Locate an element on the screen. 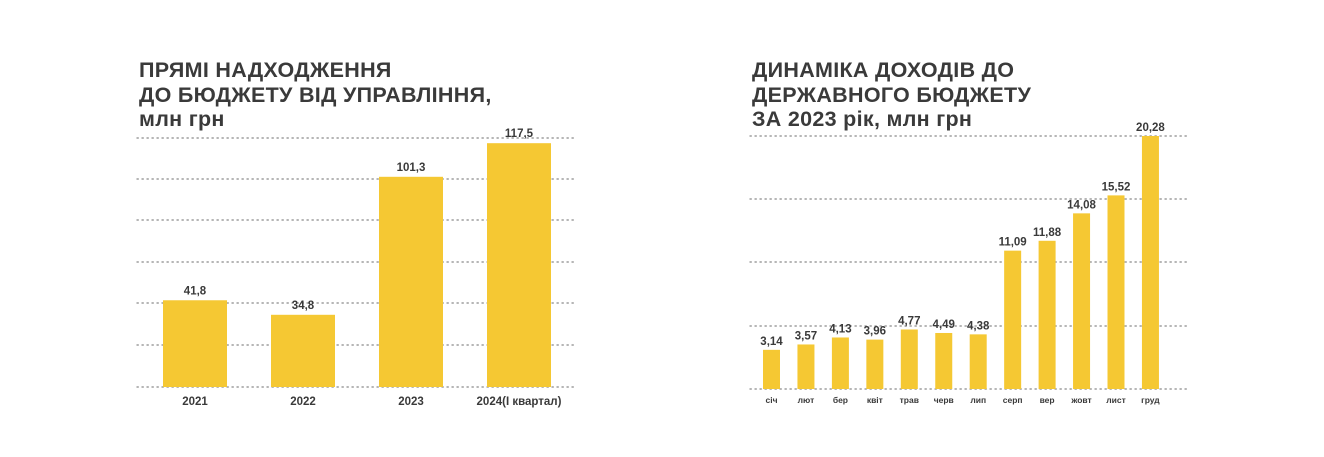 The width and height of the screenshot is (1324, 457). data-label: 15,52 is located at coordinates (1116, 187).